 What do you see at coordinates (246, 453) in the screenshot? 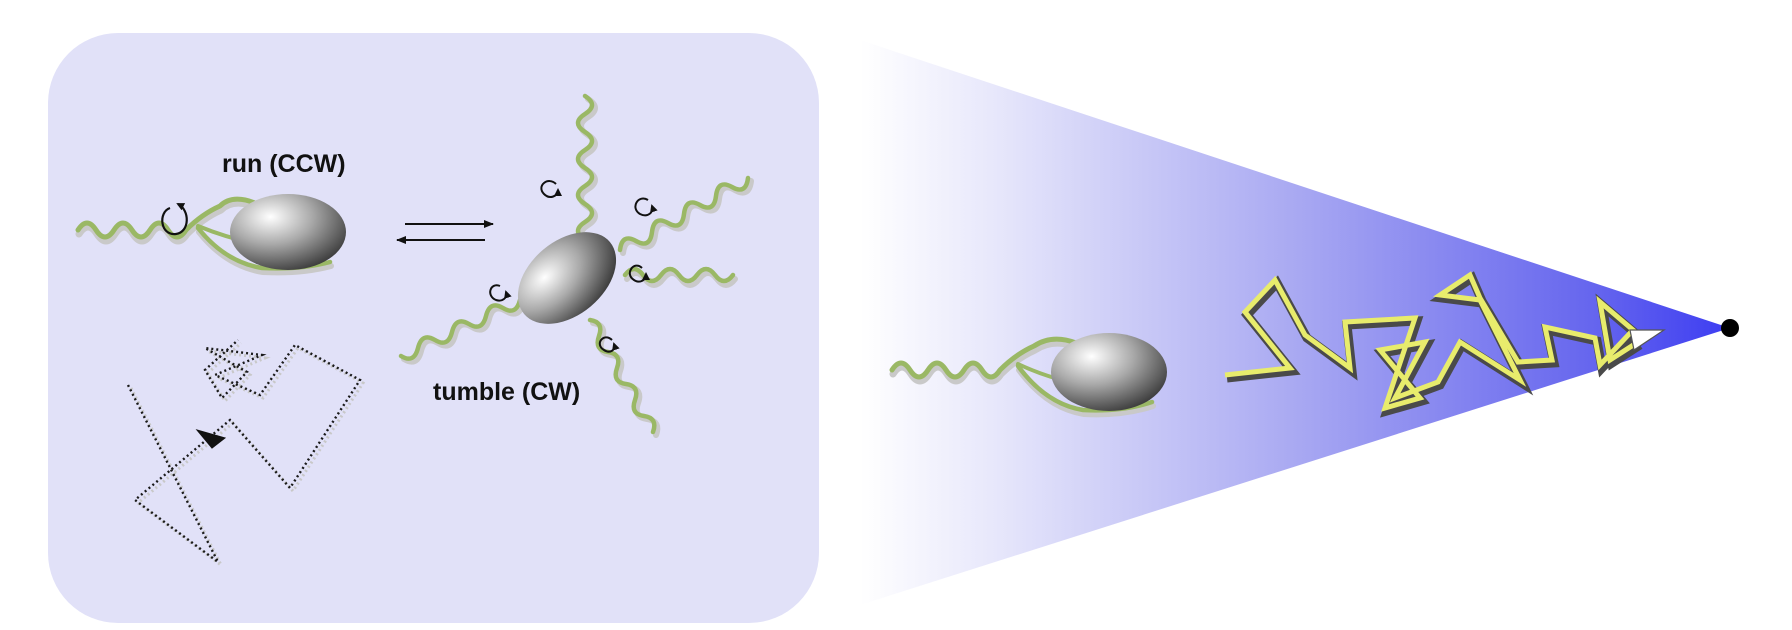
I see `random-walk-trajectory` at bounding box center [246, 453].